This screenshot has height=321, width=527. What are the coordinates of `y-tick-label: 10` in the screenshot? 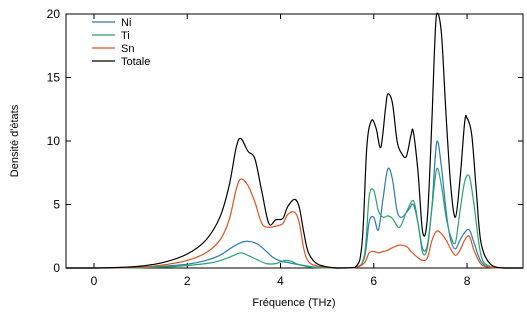 It's located at (54, 141).